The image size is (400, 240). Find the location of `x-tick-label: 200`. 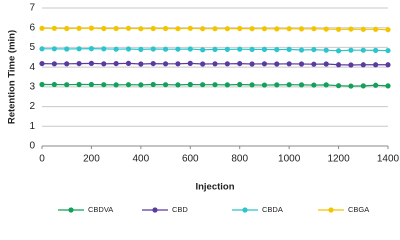

x-tick-label: 200 is located at coordinates (91, 159).